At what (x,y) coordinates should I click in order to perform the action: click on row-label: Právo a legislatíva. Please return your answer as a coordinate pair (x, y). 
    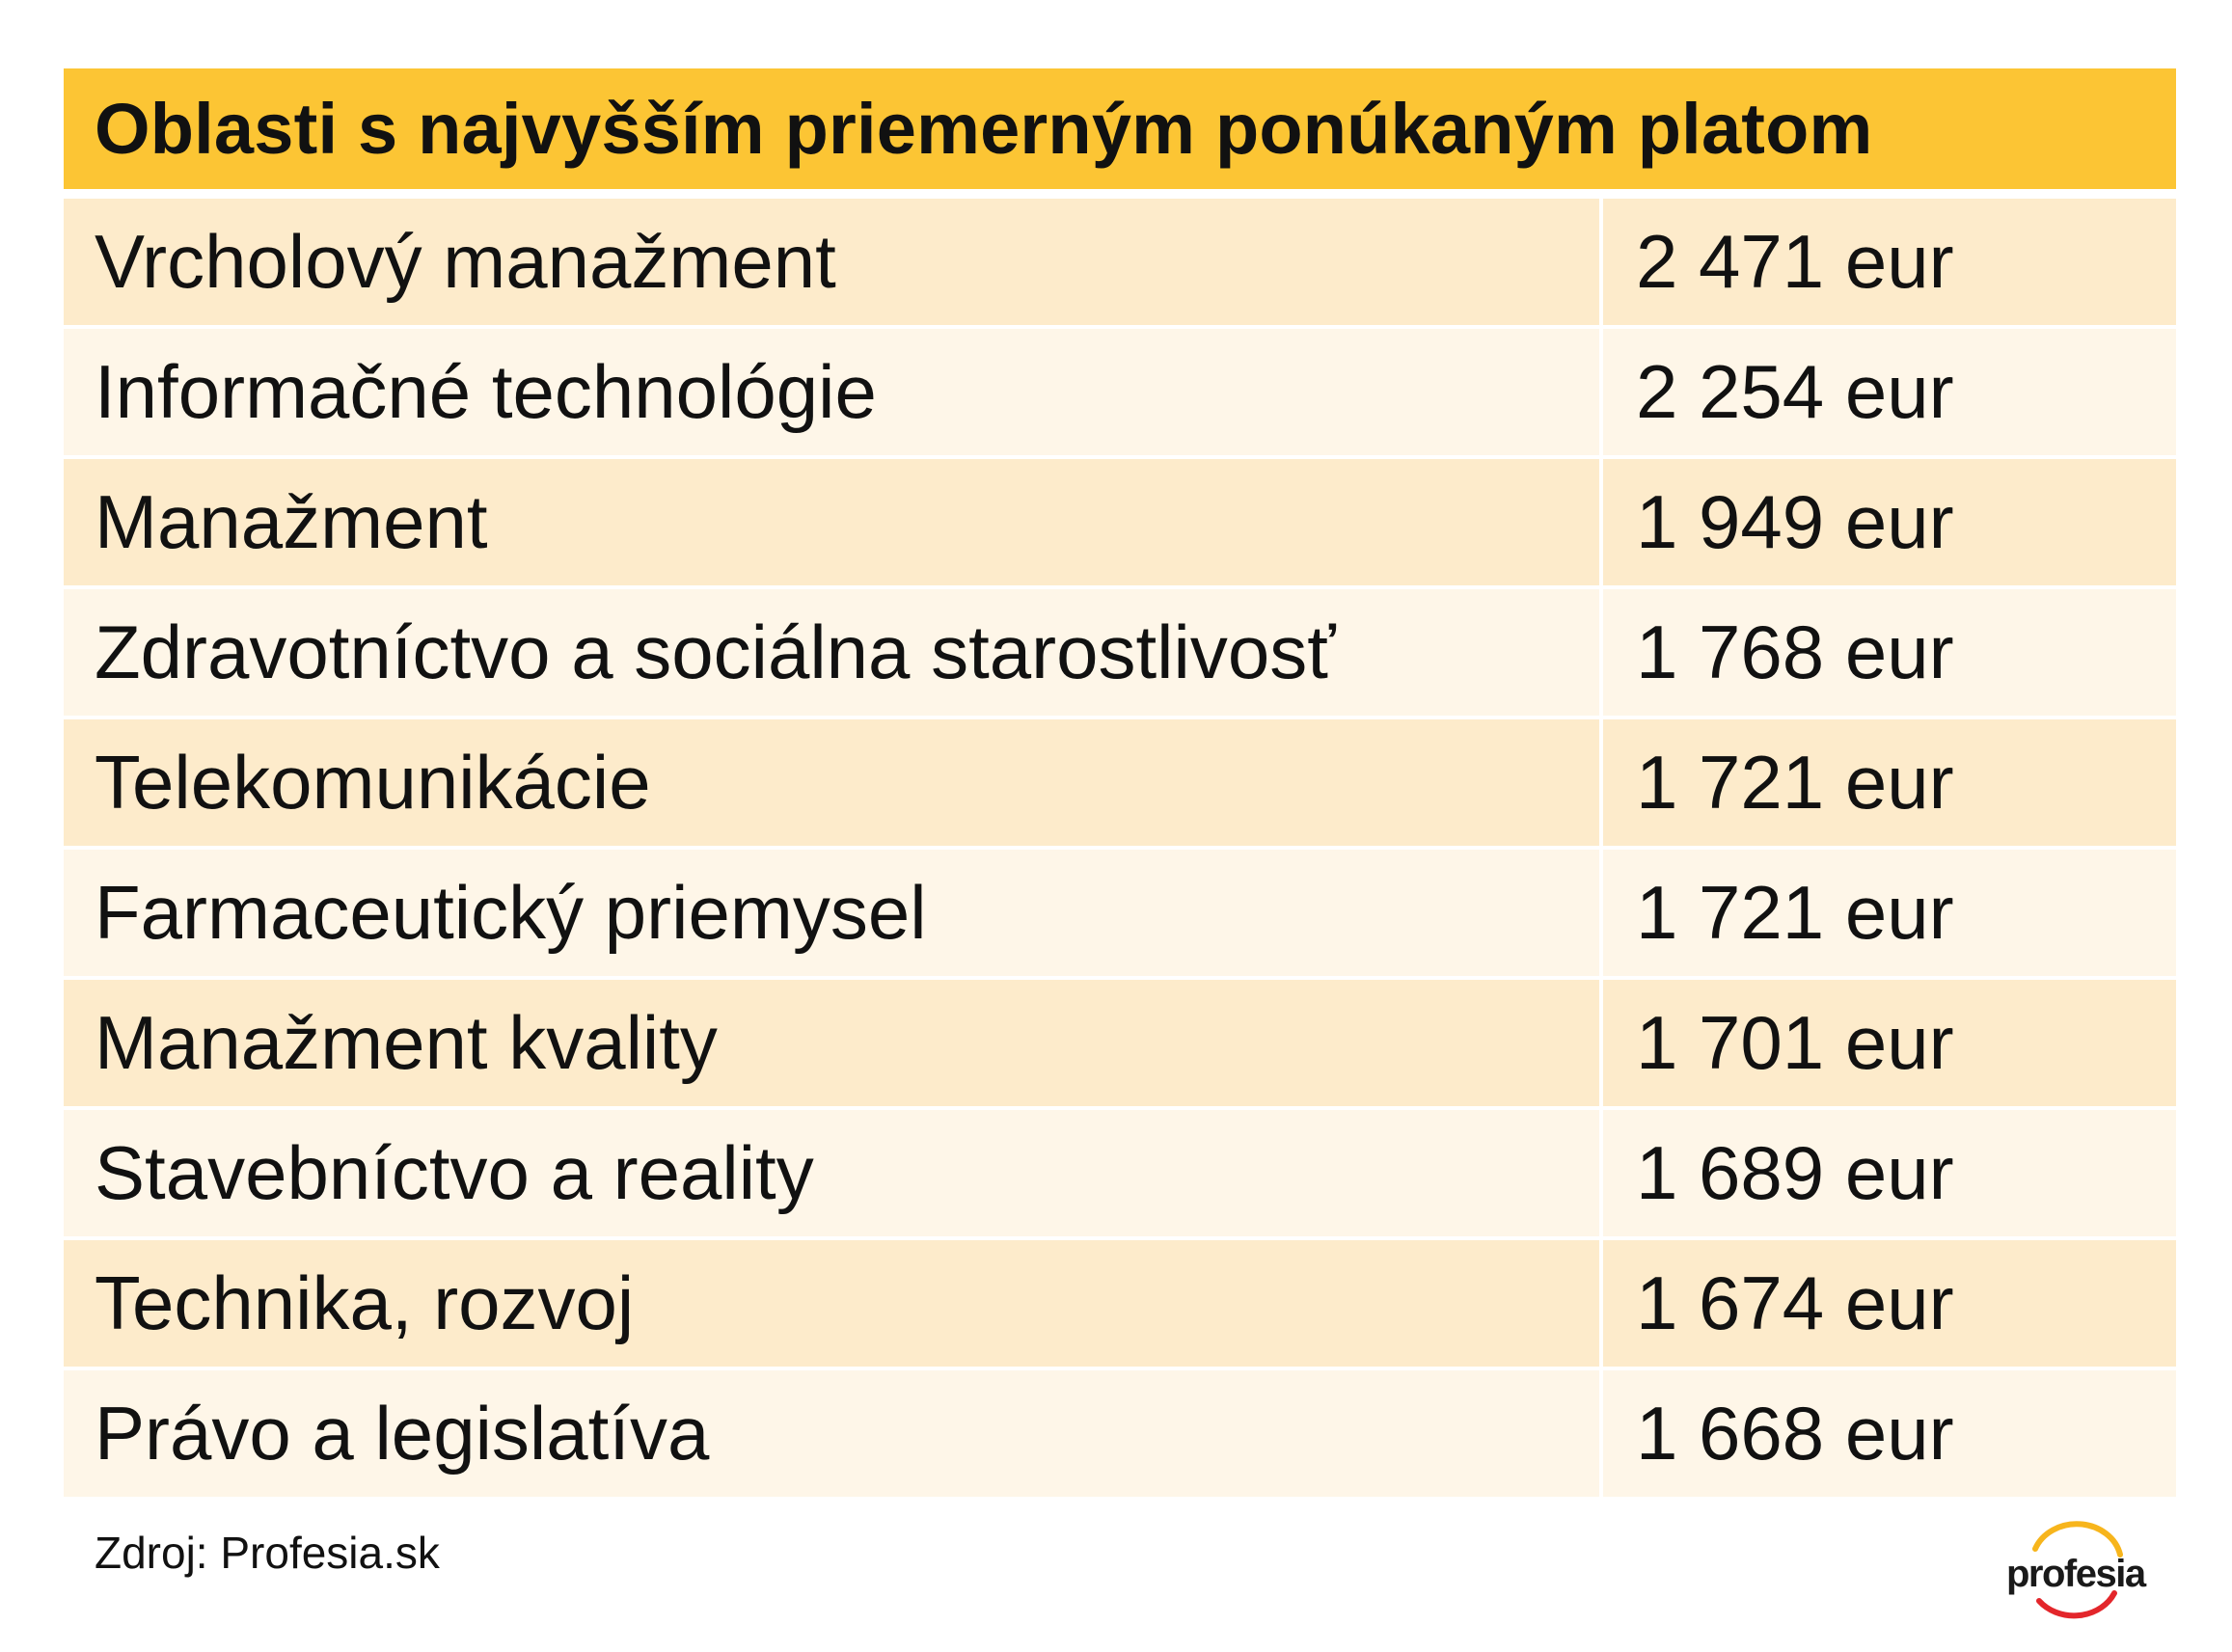
    Looking at the image, I should click on (831, 1433).